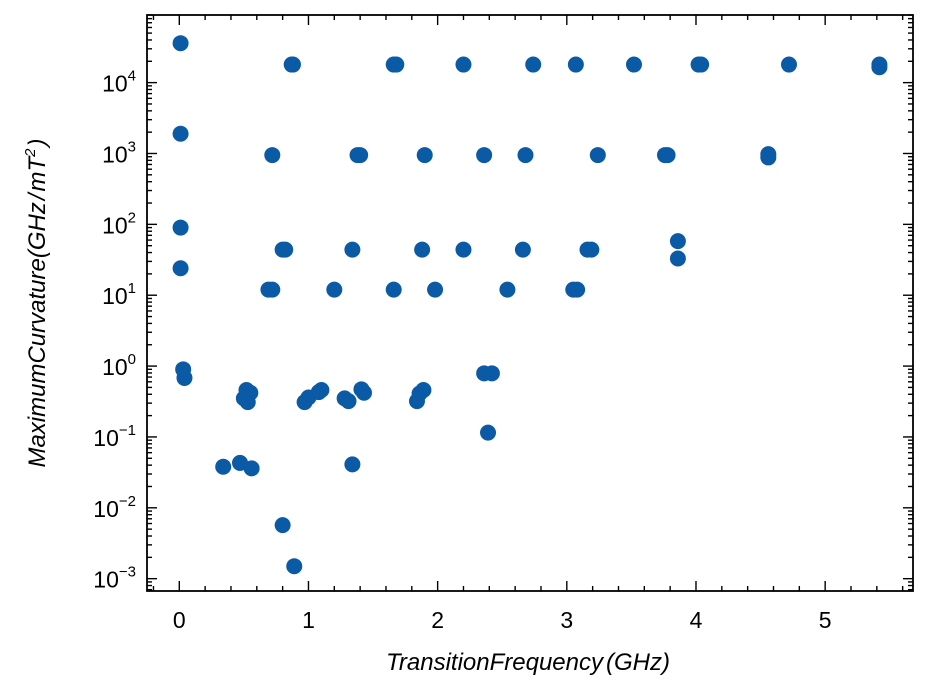 Image resolution: width=929 pixels, height=693 pixels. What do you see at coordinates (308, 620) in the screenshot?
I see `x-tick-label: 1` at bounding box center [308, 620].